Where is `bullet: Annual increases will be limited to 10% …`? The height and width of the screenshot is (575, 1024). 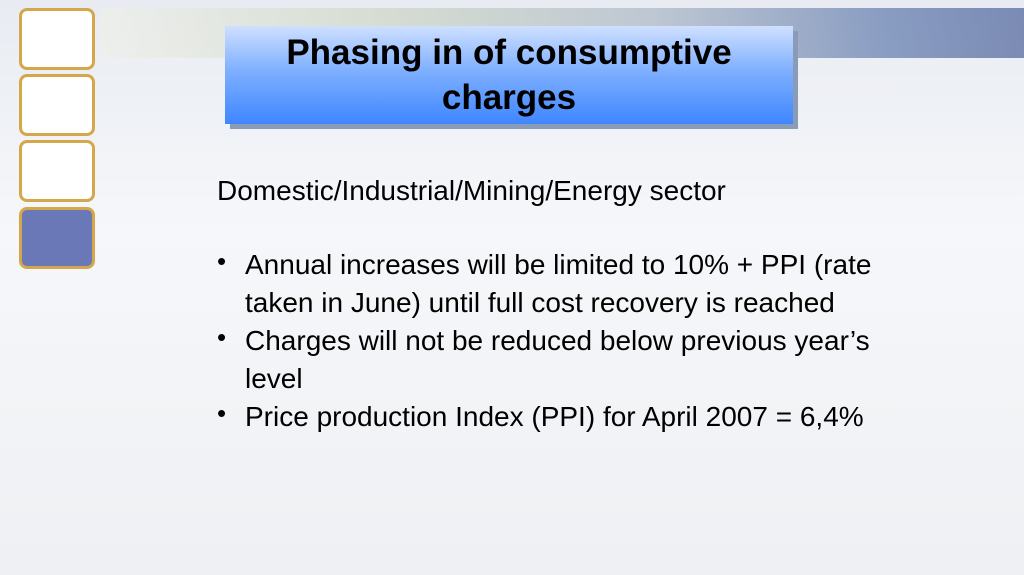
bullet: Annual increases will be limited to 10% … is located at coordinates (567, 282).